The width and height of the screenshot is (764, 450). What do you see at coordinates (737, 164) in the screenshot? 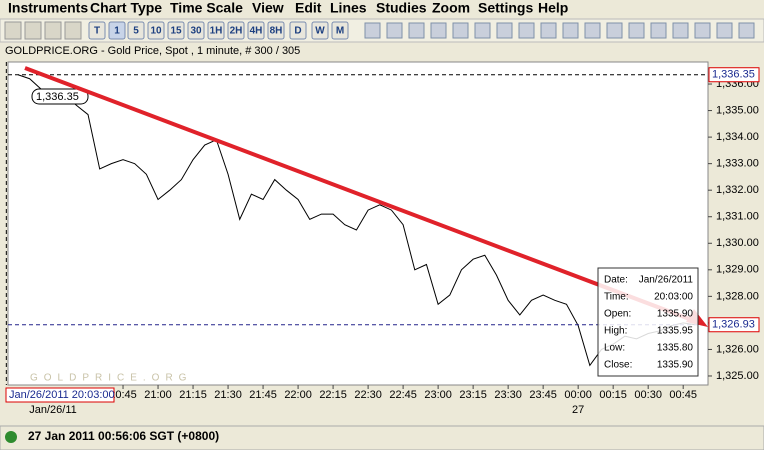
I see `y-tick-label: 1,333.00` at bounding box center [737, 164].